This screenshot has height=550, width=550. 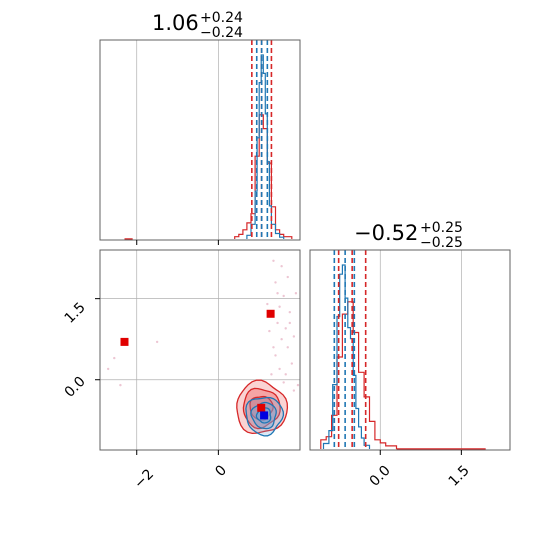 What do you see at coordinates (264, 415) in the screenshot?
I see `marker-blue-square` at bounding box center [264, 415].